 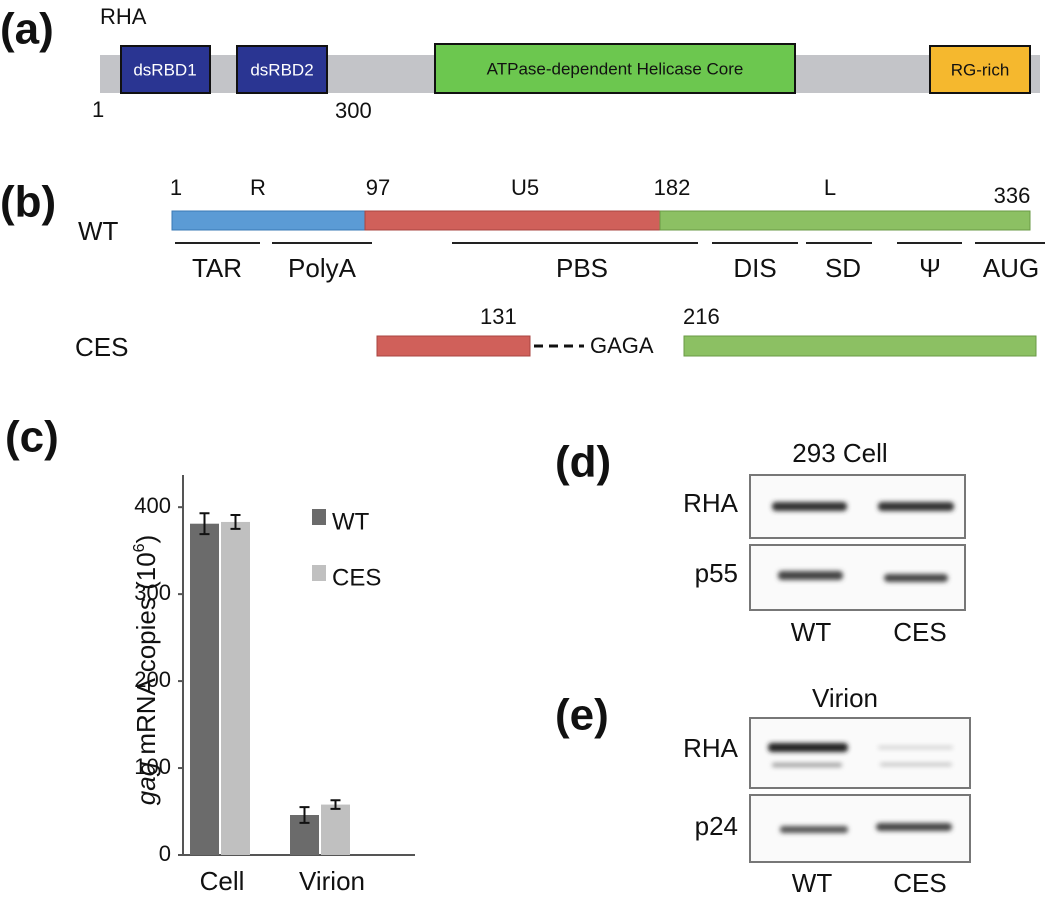 I want to click on region-label: L, so click(x=830, y=187).